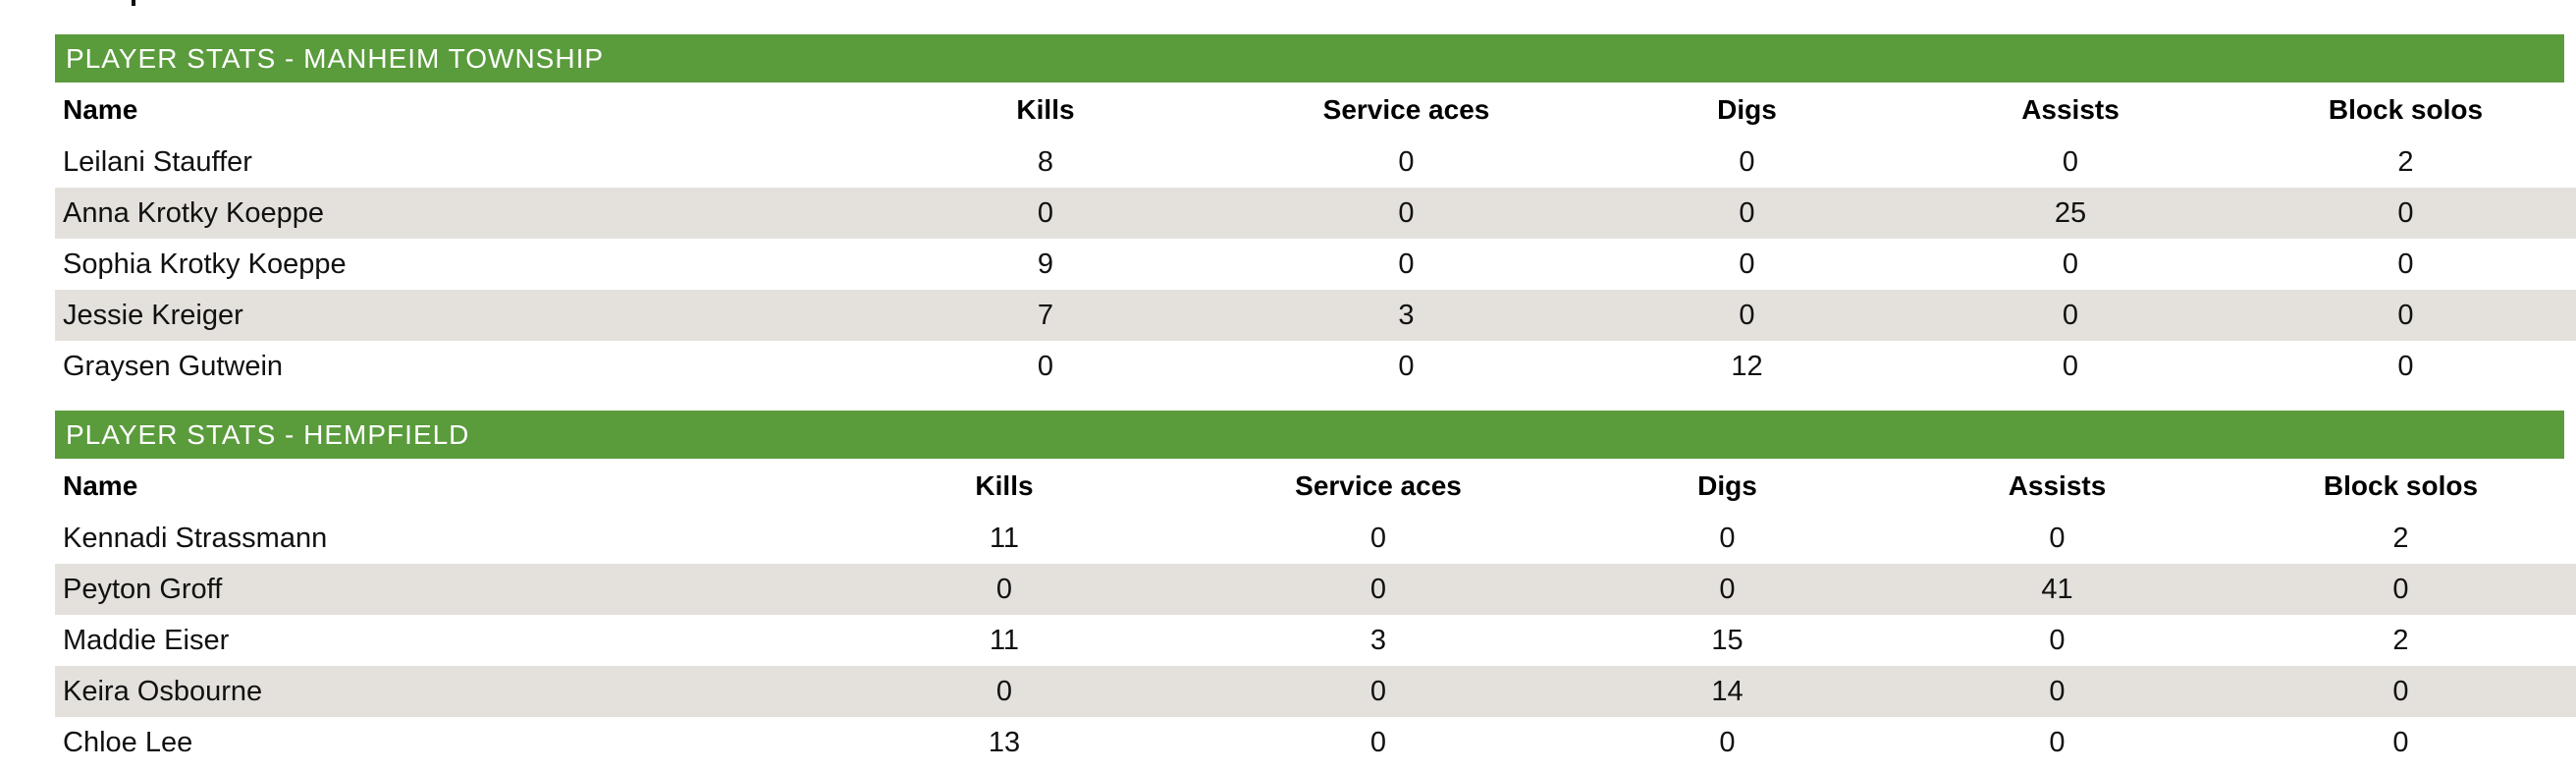 Image resolution: width=2576 pixels, height=772 pixels. What do you see at coordinates (1315, 264) in the screenshot?
I see `table-row: Sophia Krotky Koeppe 9 0 0 0 0` at bounding box center [1315, 264].